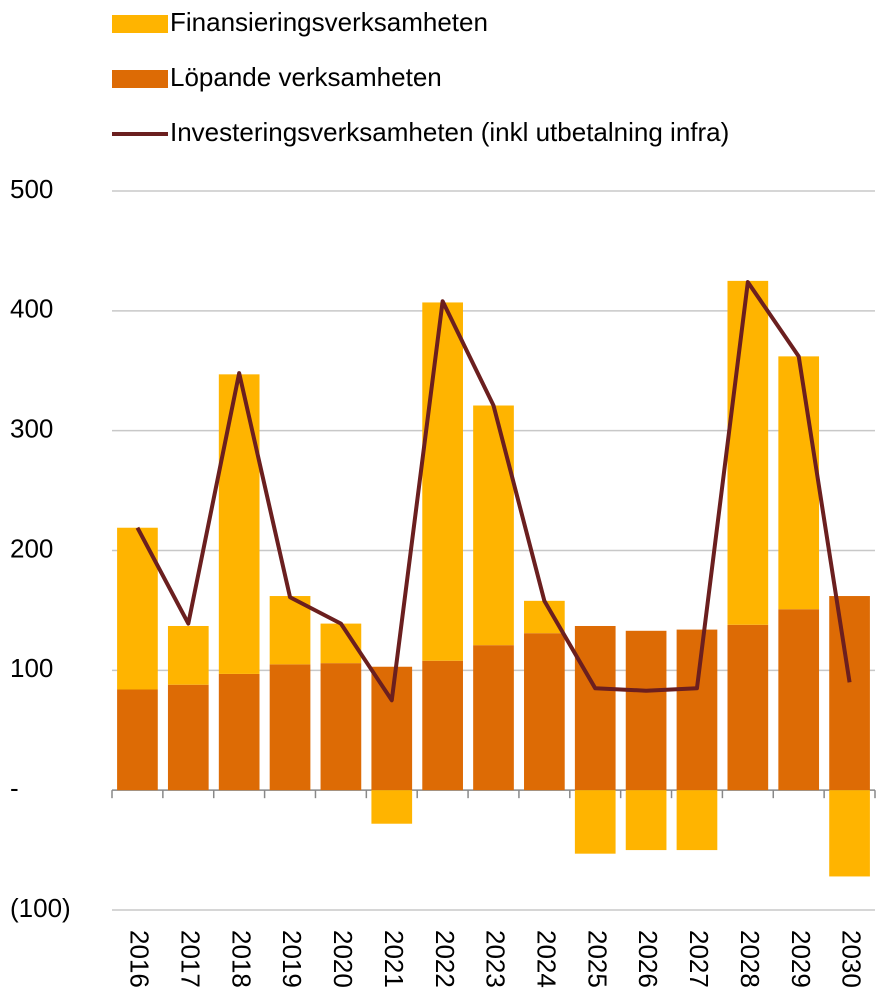  I want to click on x-tick-label: 2017, so click(190, 959).